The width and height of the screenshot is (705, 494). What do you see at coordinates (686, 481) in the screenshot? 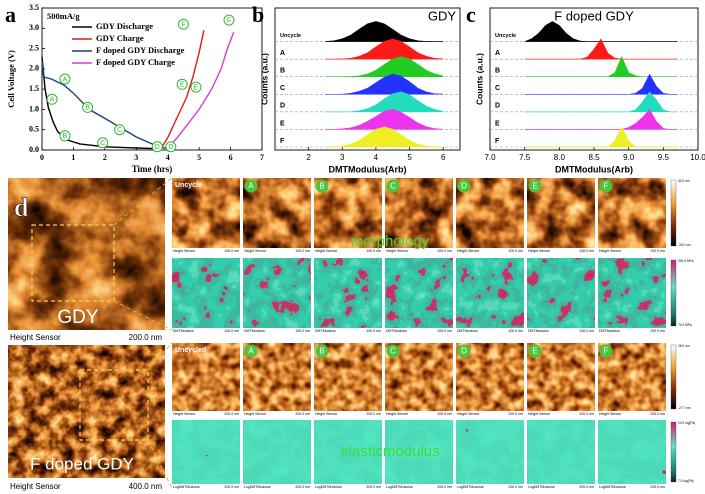
I see `colorbar-label: 7.0 log(Pa)` at bounding box center [686, 481].